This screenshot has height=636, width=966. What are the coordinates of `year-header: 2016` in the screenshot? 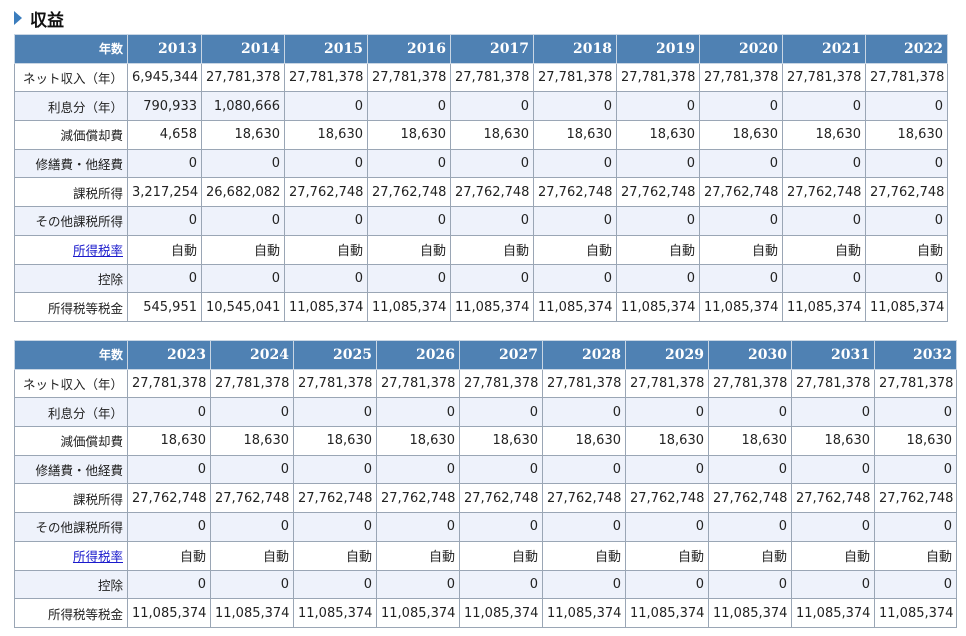 It's located at (409, 49).